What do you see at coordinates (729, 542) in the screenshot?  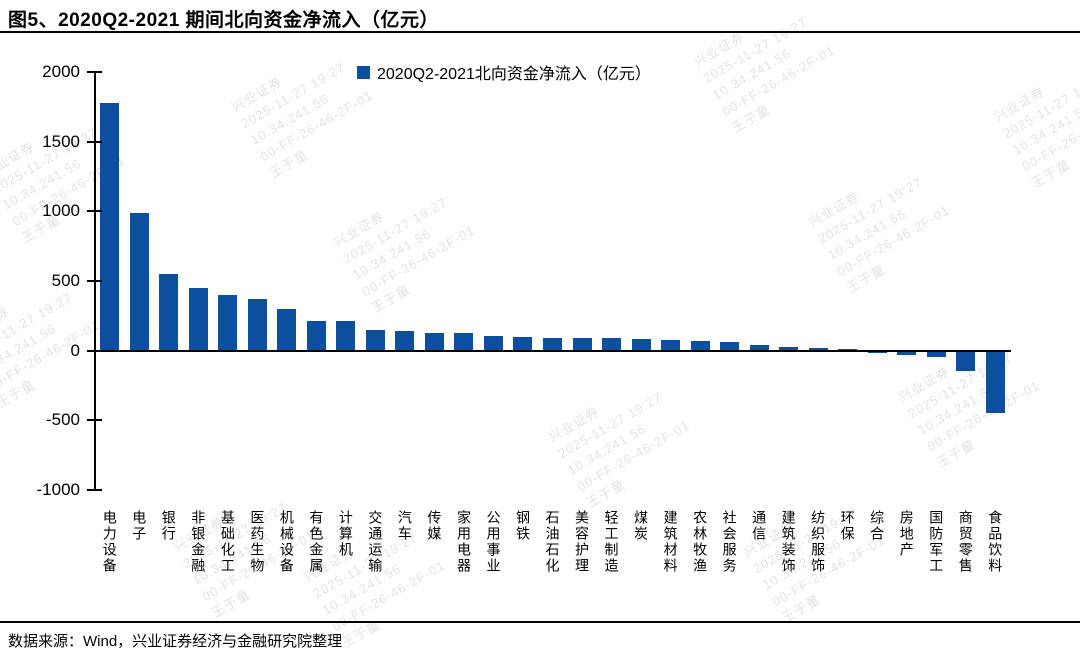 I see `x-axis-label: 社会服务` at bounding box center [729, 542].